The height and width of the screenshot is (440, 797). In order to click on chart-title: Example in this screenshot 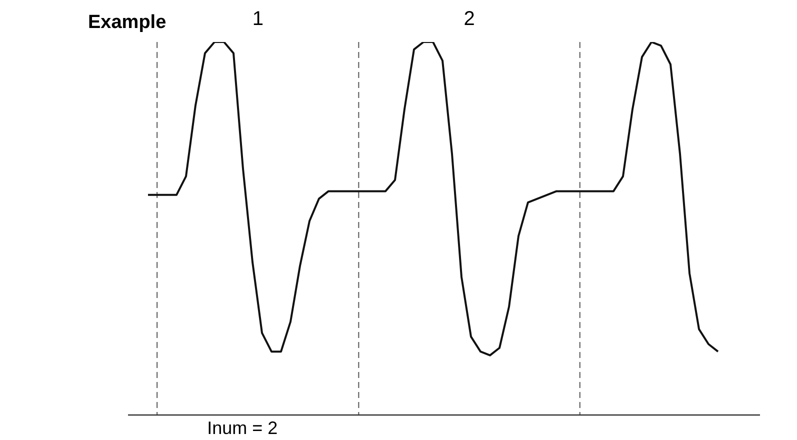, I will do `click(127, 23)`.